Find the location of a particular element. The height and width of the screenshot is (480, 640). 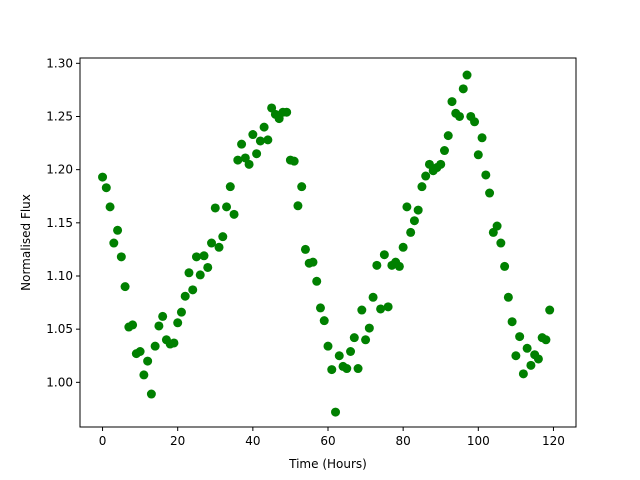

x-tick-label: 40 is located at coordinates (252, 441).